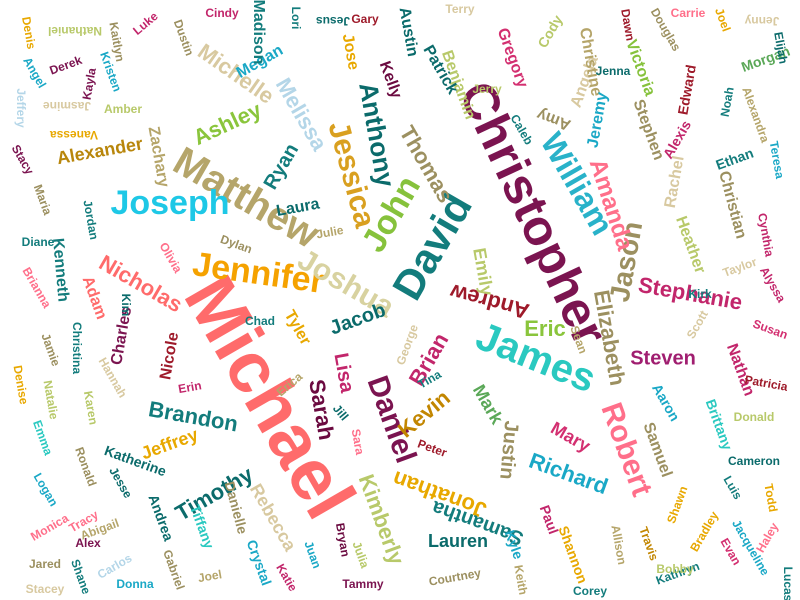  I want to click on word-chad: Chad, so click(260, 321).